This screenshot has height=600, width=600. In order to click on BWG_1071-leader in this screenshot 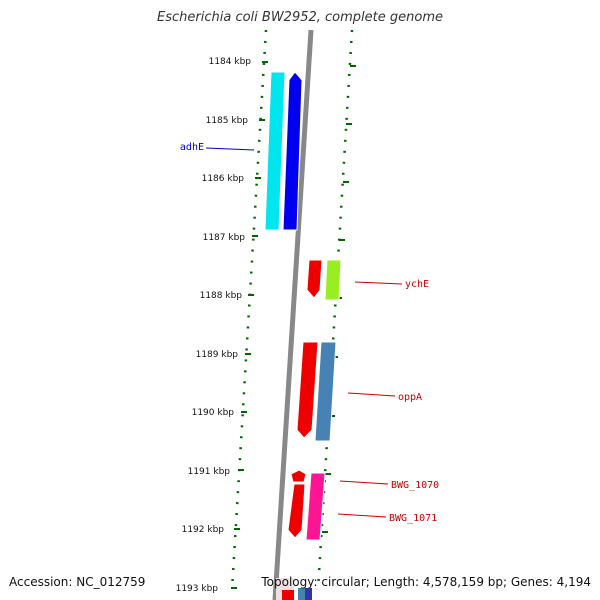, I will do `click(362, 515)`.